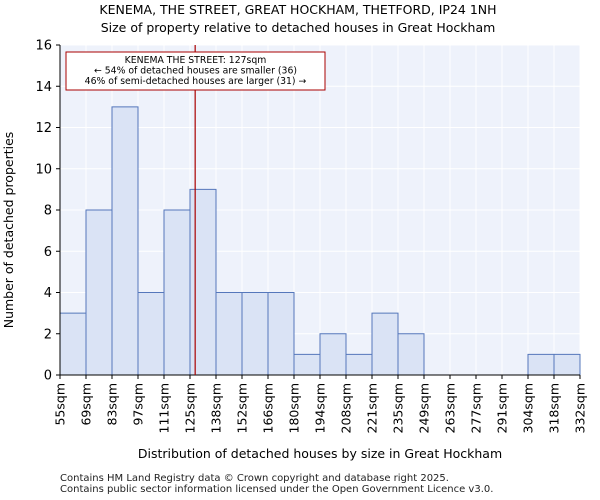 Image resolution: width=600 pixels, height=500 pixels. Describe the element at coordinates (99, 292) in the screenshot. I see `bar-69sqm` at that location.